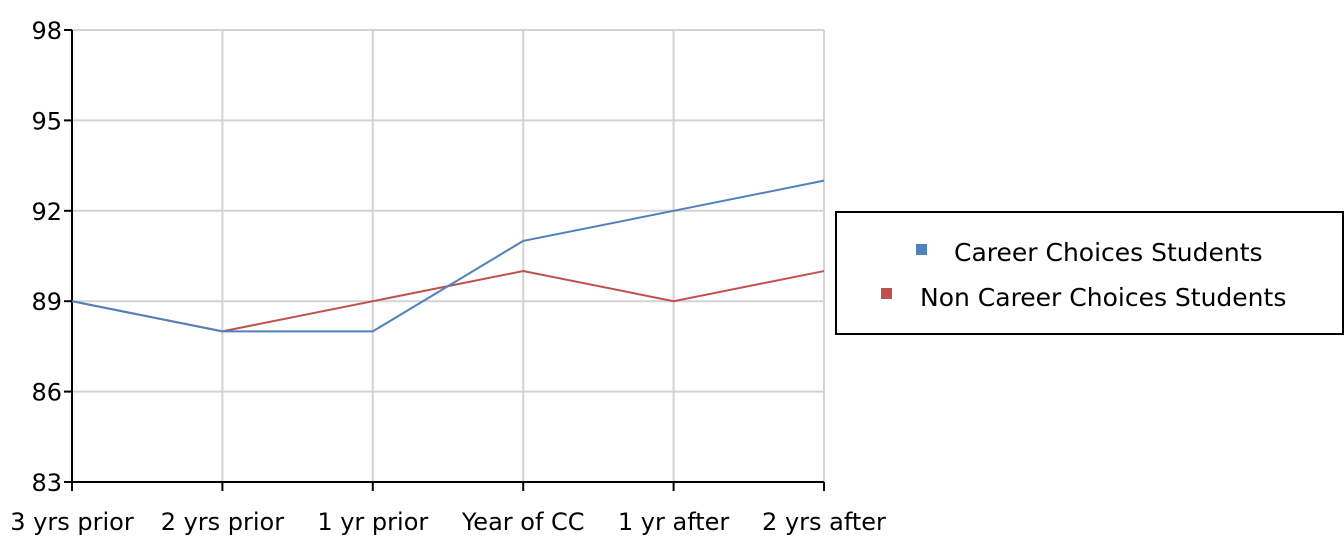 The image size is (1344, 537). What do you see at coordinates (372, 522) in the screenshot?
I see `x-tick-label: 1 yr prior` at bounding box center [372, 522].